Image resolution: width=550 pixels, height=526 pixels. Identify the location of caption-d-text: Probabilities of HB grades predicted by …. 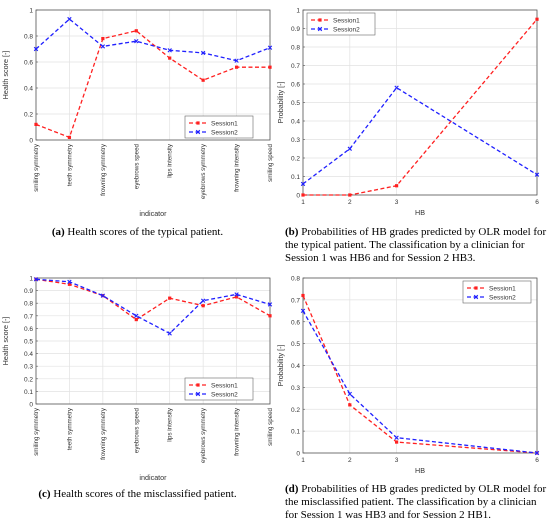
(416, 502).